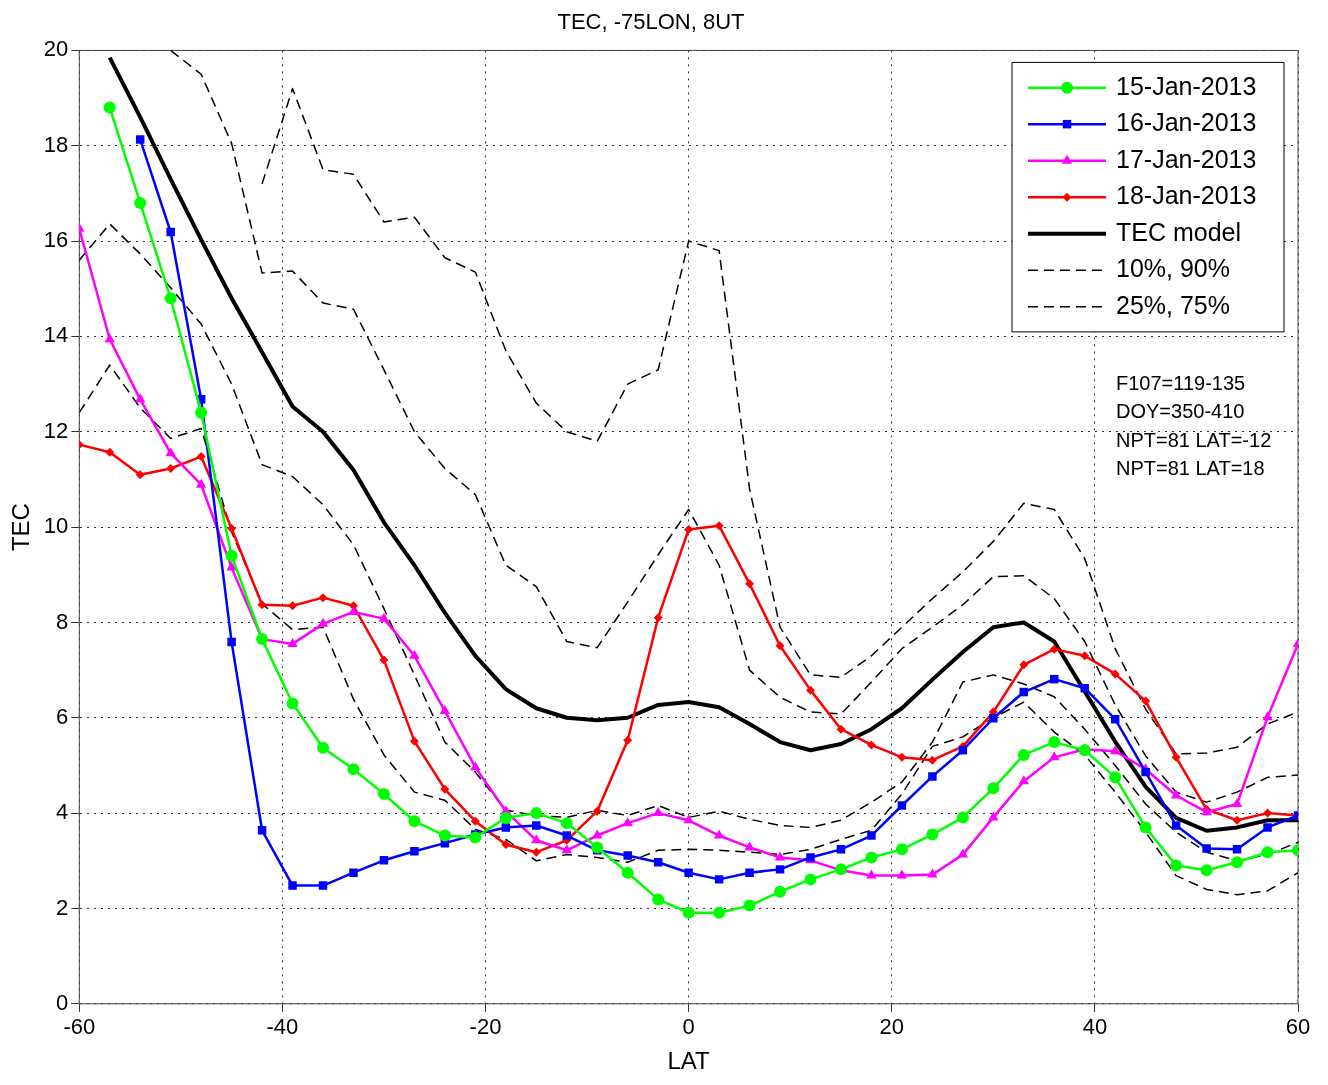 Image resolution: width=1328 pixels, height=1085 pixels. Describe the element at coordinates (62, 621) in the screenshot. I see `y-tick-label: 8` at that location.